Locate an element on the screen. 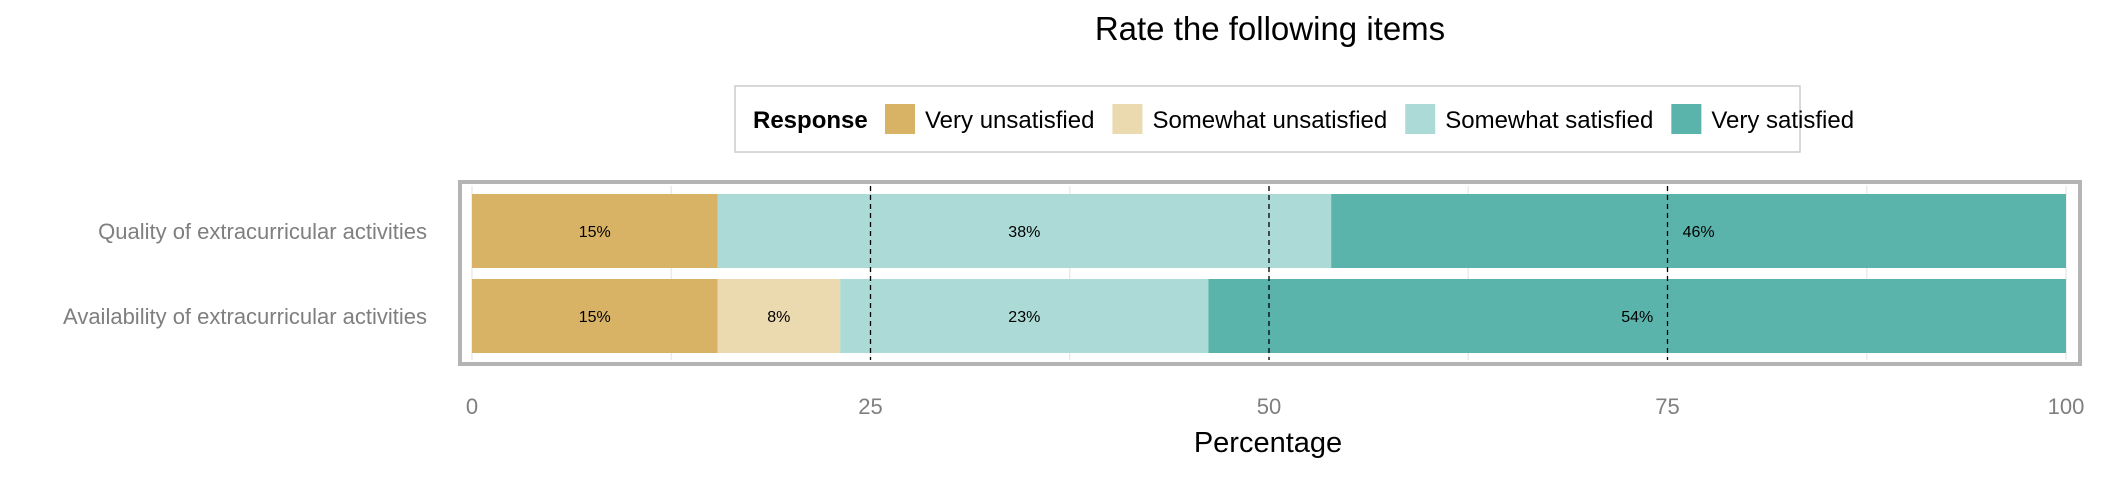 Image resolution: width=2125 pixels, height=484 pixels. legend-label: Somewhat unsatisfied is located at coordinates (1269, 120).